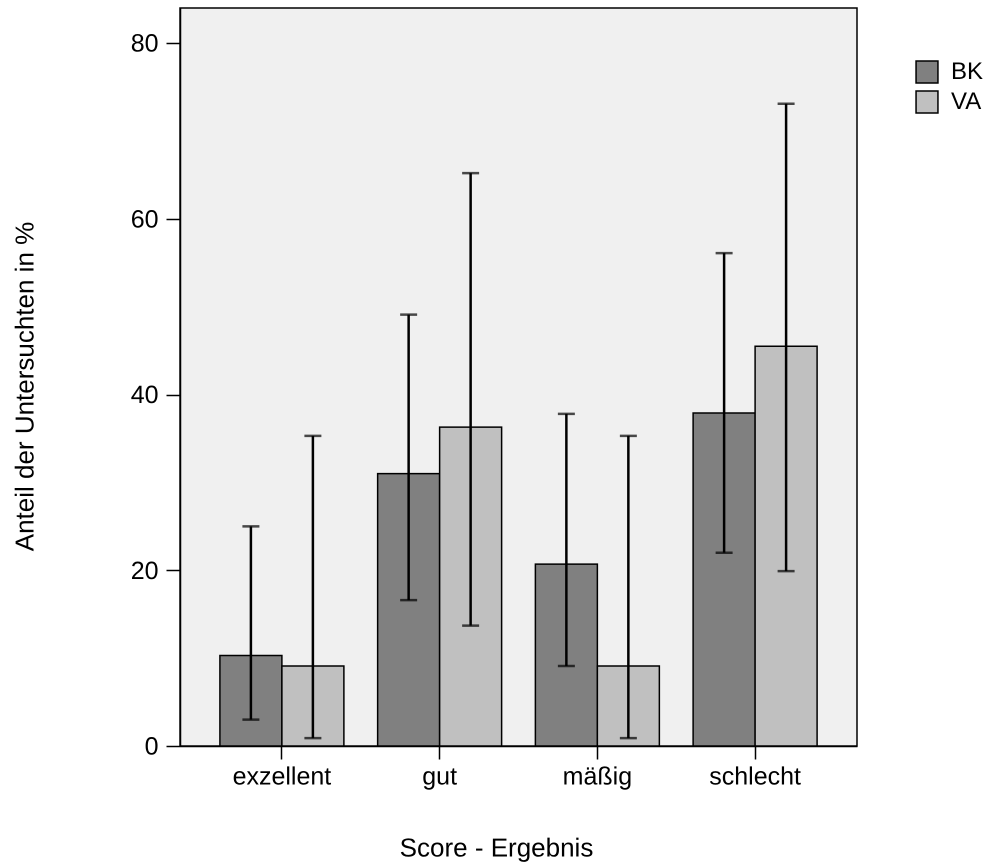  I want to click on y-tick-label: 0, so click(151, 746).